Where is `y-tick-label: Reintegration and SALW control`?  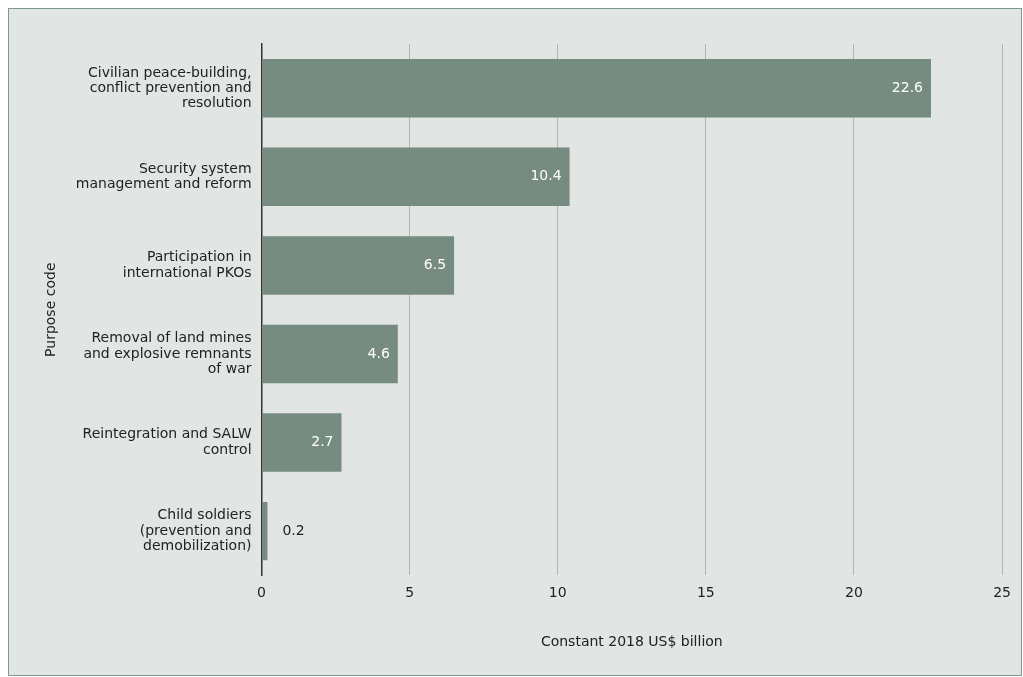
y-tick-label: Reintegration and SALW control is located at coordinates (167, 441).